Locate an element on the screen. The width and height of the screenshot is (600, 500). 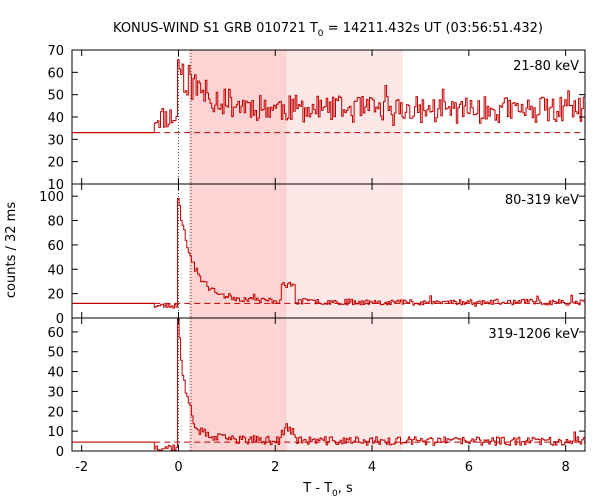
xlabel-subscript: 0 is located at coordinates (335, 494).